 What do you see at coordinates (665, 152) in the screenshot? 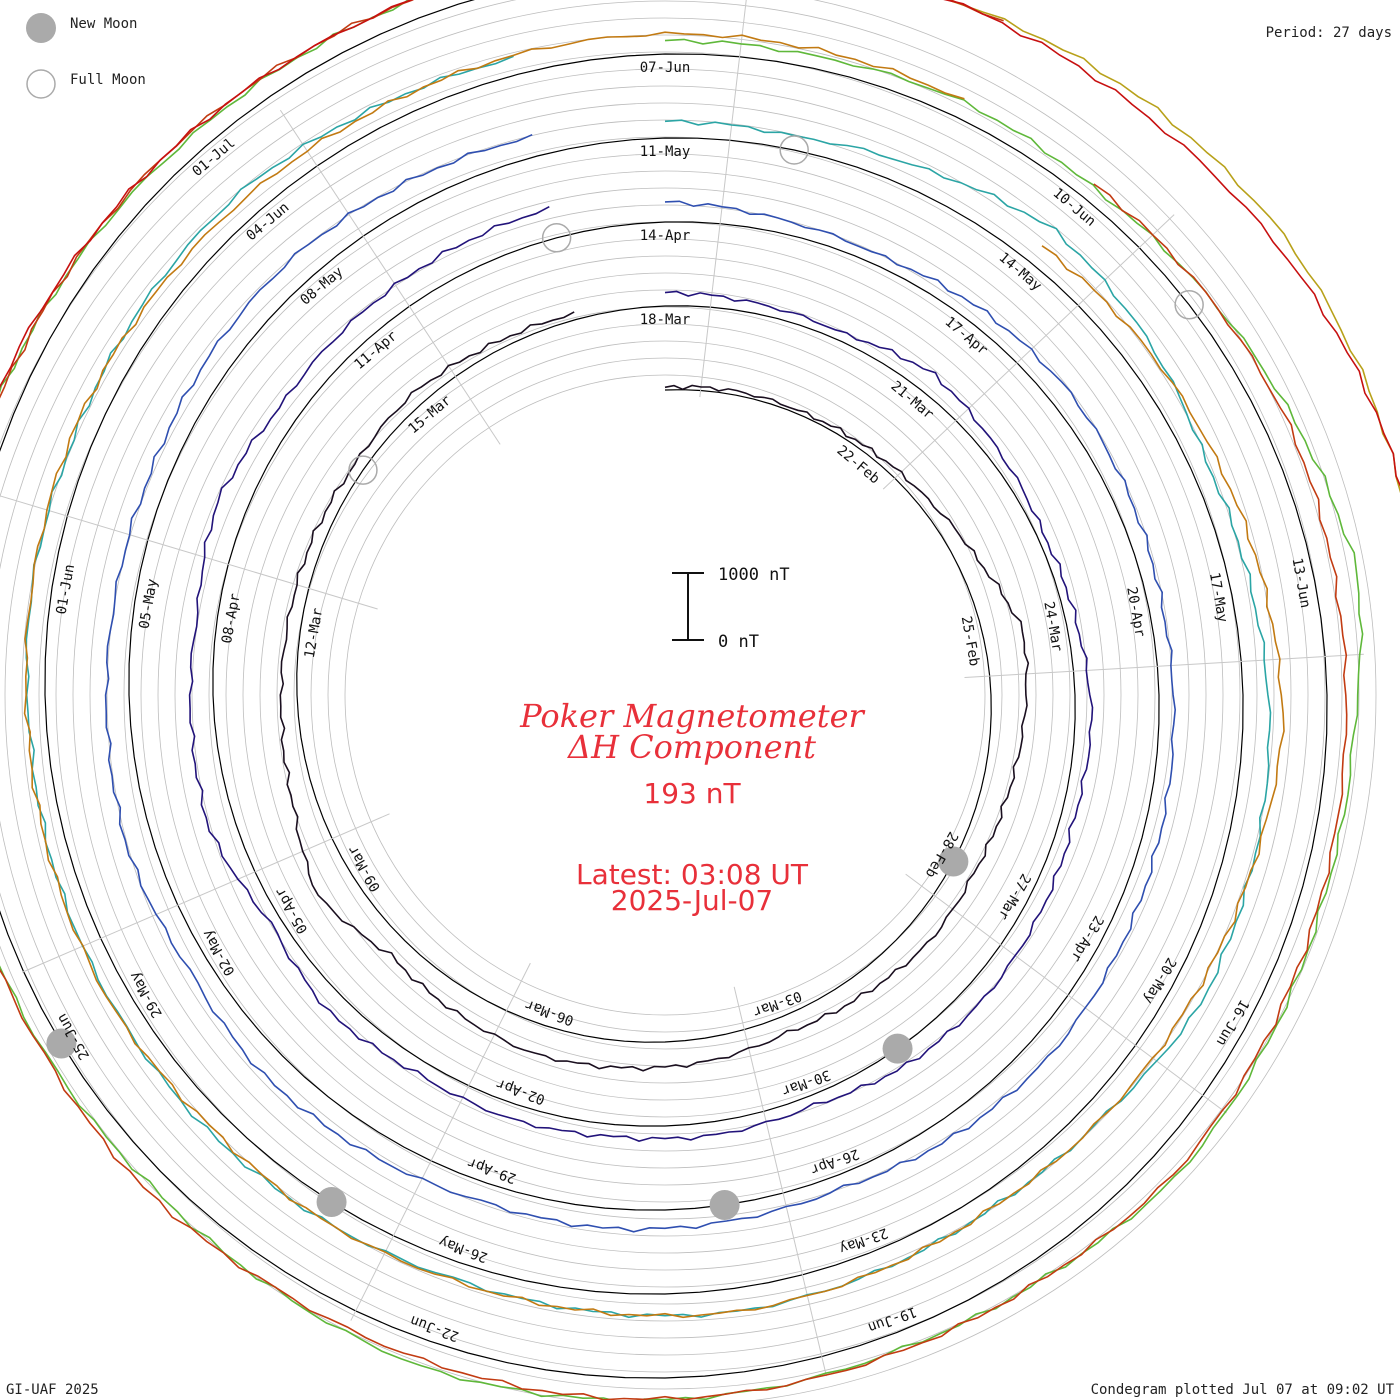
I see `date-label: 11-May` at bounding box center [665, 152].